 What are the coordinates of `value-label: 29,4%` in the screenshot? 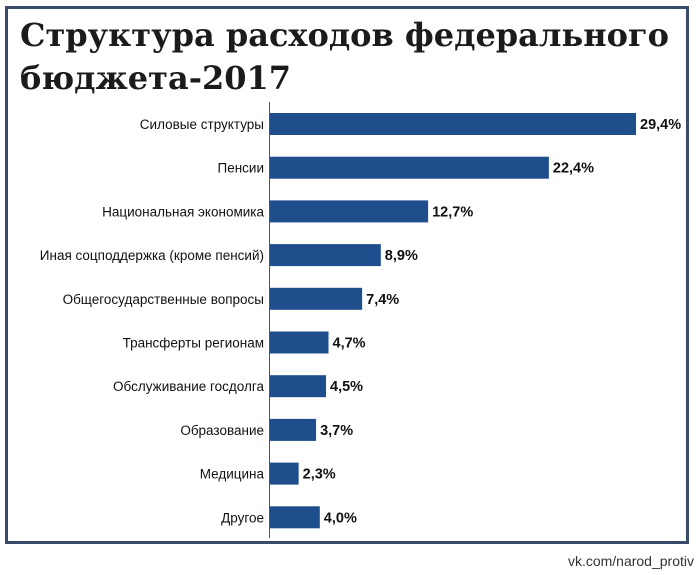 It's located at (660, 125).